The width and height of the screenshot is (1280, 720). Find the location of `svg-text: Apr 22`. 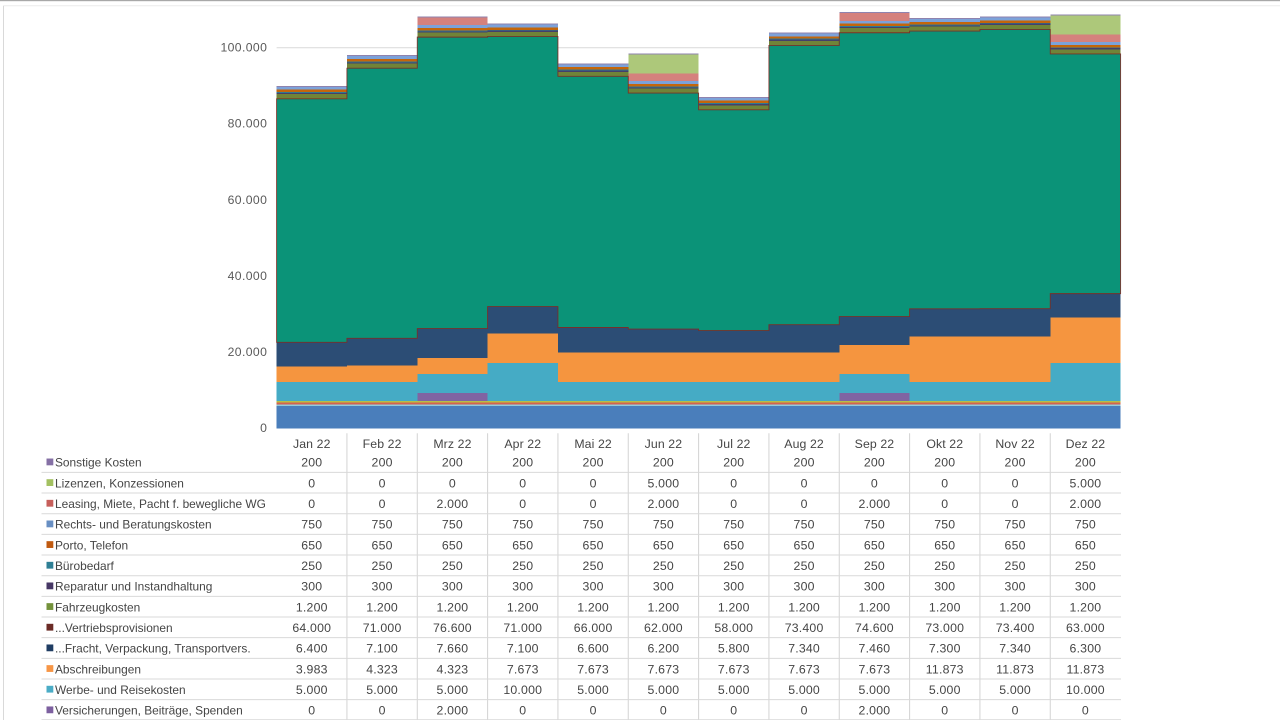

svg-text: Apr 22 is located at coordinates (522, 444).